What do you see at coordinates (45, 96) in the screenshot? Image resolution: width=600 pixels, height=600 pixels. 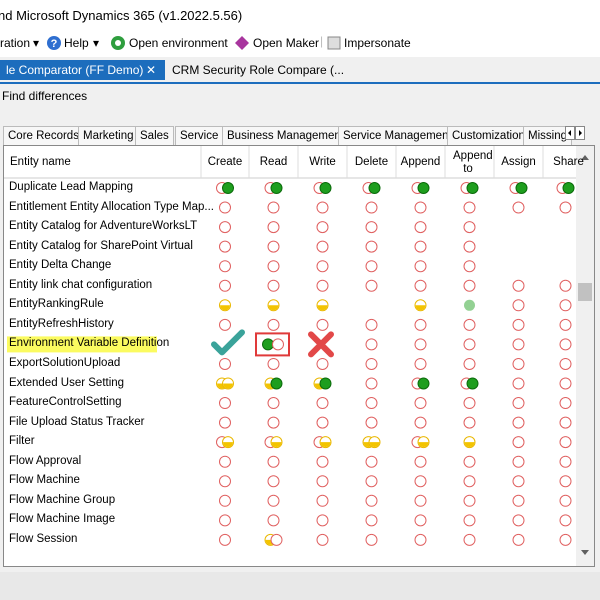 I see `action-button: Find differences` at bounding box center [45, 96].